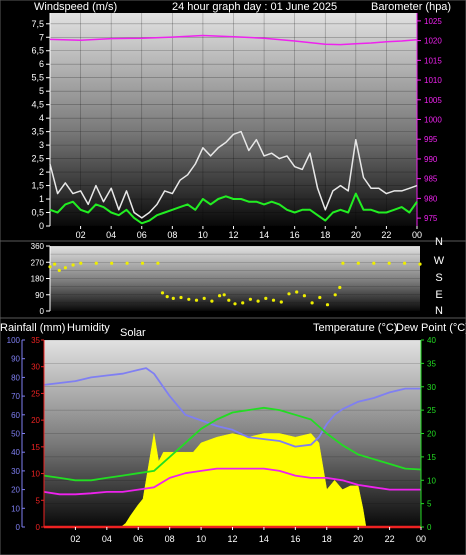 This screenshot has height=555, width=466. What do you see at coordinates (32, 328) in the screenshot?
I see `rainfall-axis-label: Rainfall (mm)` at bounding box center [32, 328].